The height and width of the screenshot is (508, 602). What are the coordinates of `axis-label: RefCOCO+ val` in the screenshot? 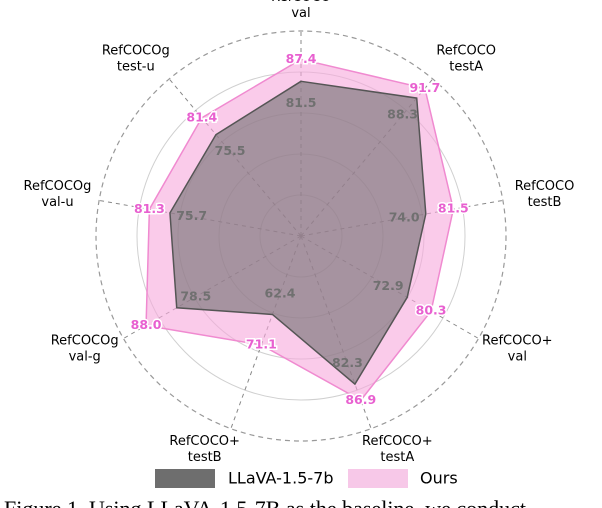 It's located at (517, 349).